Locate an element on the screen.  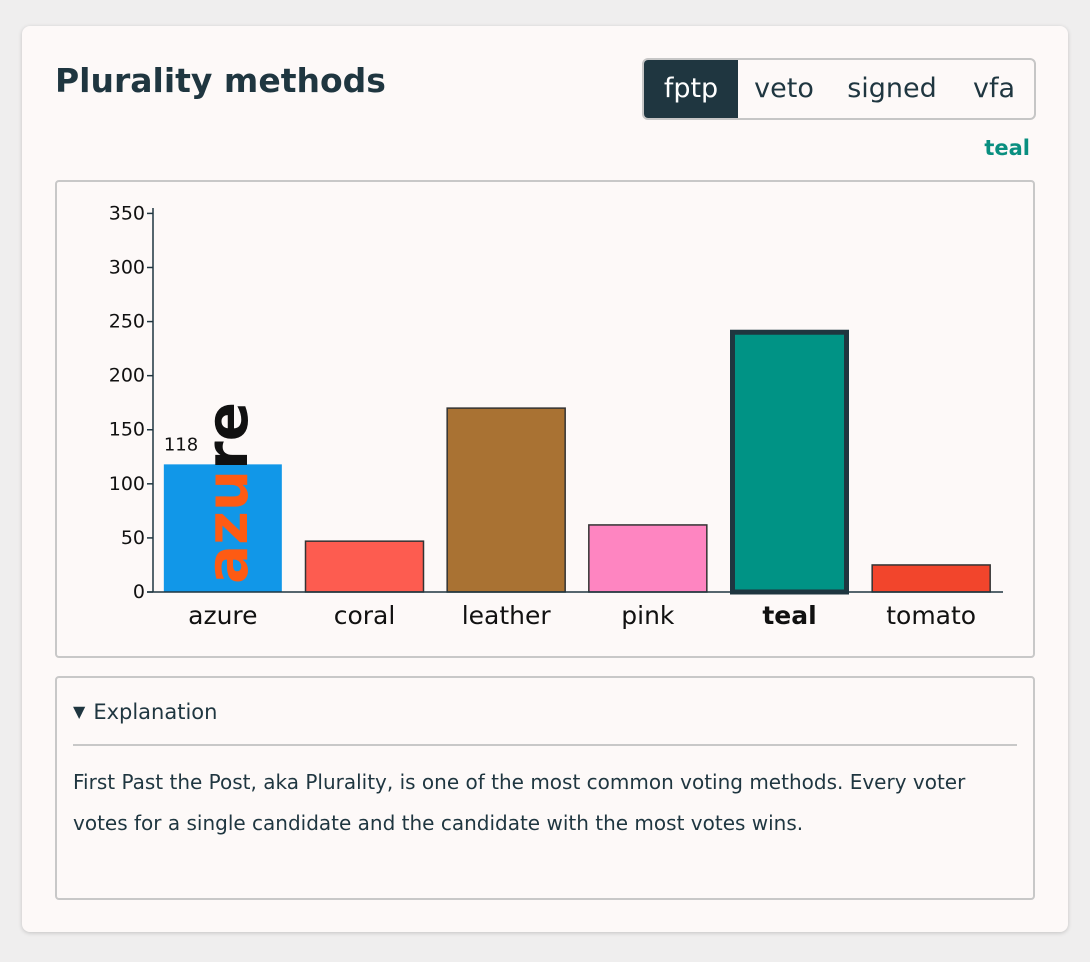
y-tick-label: 50 is located at coordinates (133, 538).